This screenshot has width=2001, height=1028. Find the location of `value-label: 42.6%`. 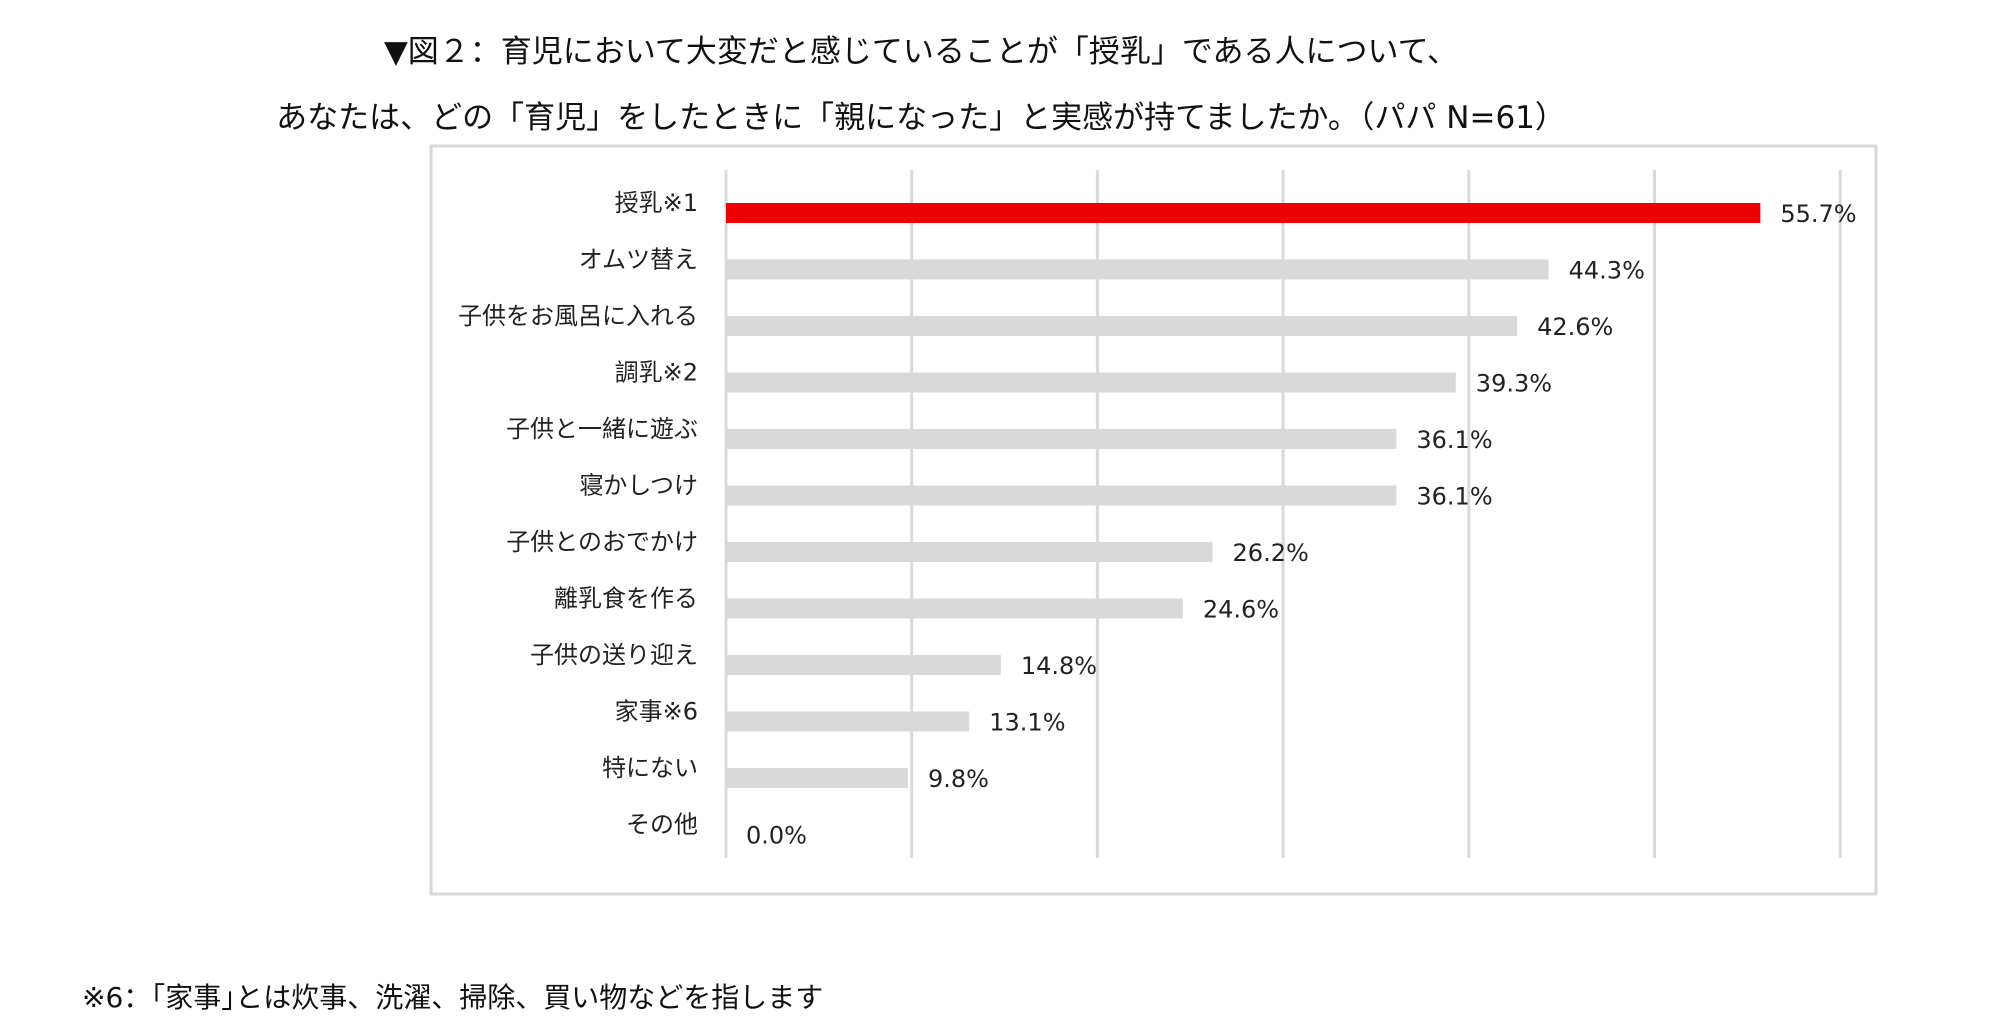

value-label: 42.6% is located at coordinates (1575, 327).